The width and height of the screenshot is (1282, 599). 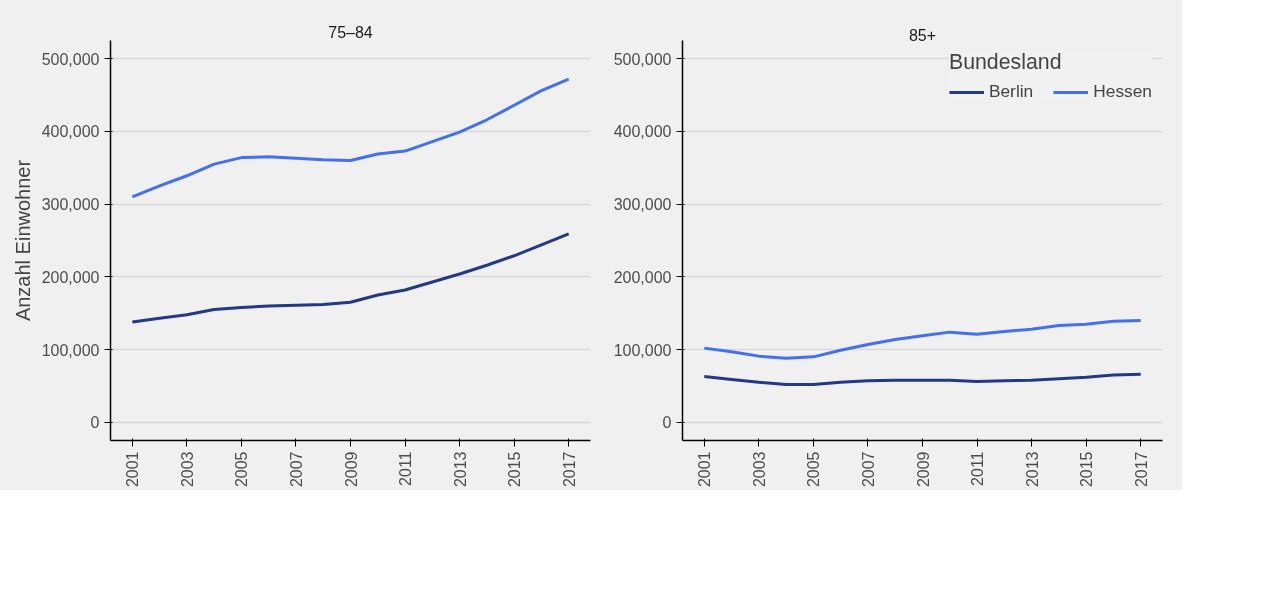 I want to click on chart-title: 75–84, so click(x=350, y=32).